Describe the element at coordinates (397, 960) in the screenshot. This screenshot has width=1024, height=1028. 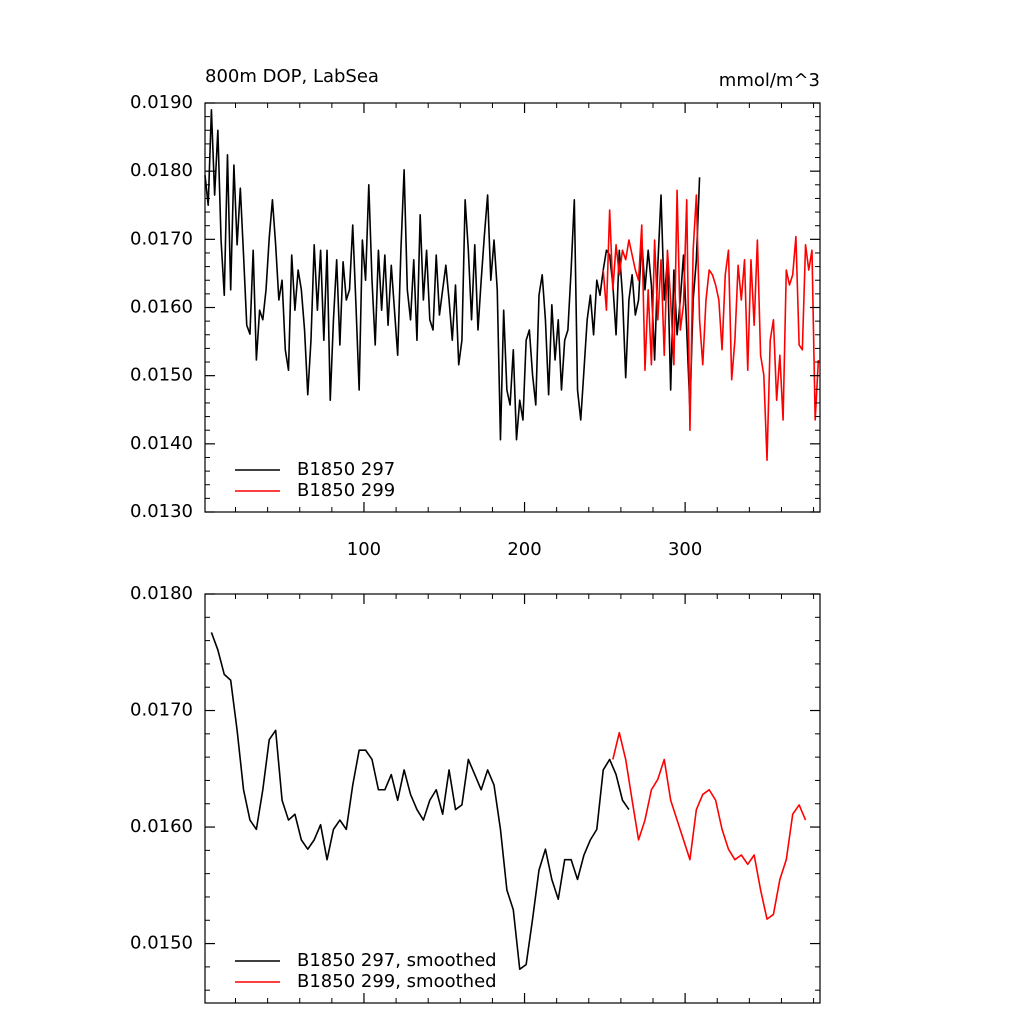
I see `legend-label: B1850 297, smoothed` at that location.